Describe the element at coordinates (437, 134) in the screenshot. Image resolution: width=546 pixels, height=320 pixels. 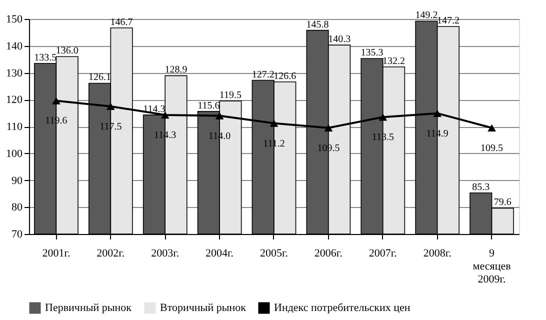
I see `data-label: 114.9` at that location.